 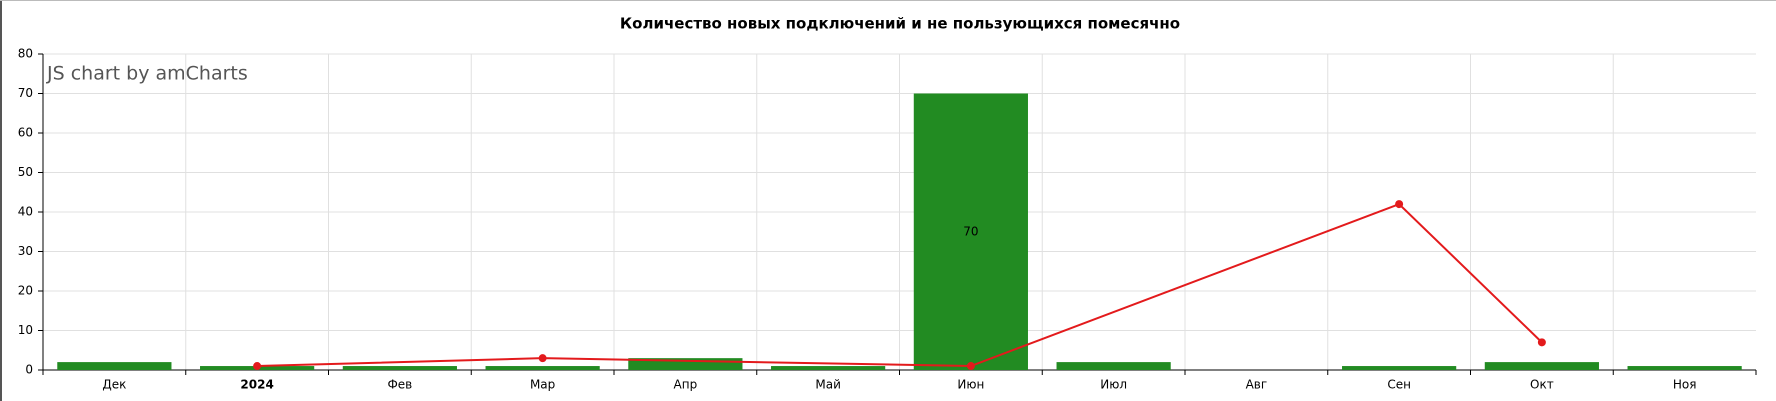 What do you see at coordinates (25, 54) in the screenshot?
I see `y-tick-label: 80` at bounding box center [25, 54].